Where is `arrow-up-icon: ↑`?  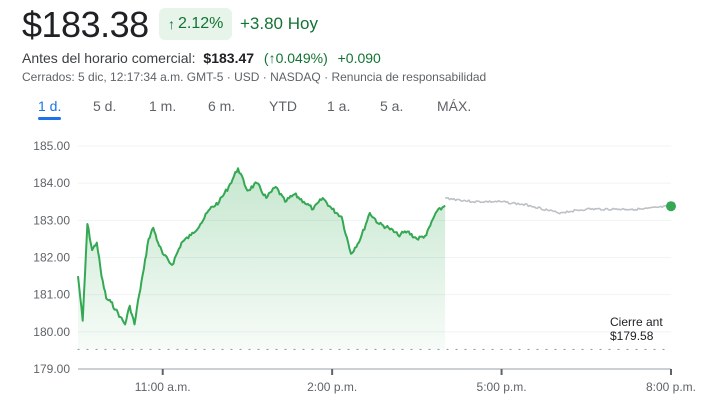 arrow-up-icon: ↑ is located at coordinates (171, 24).